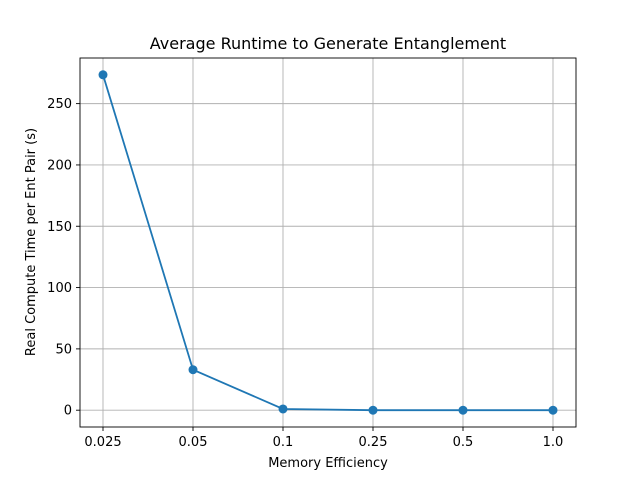  What do you see at coordinates (463, 442) in the screenshot?
I see `x-tick-label: 0.5` at bounding box center [463, 442].